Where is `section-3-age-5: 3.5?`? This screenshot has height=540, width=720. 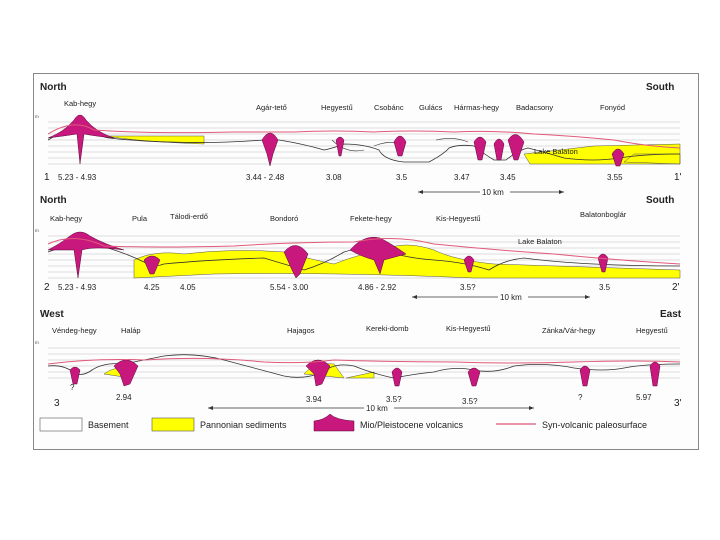
section-3-age-5: 3.5? is located at coordinates (470, 401).